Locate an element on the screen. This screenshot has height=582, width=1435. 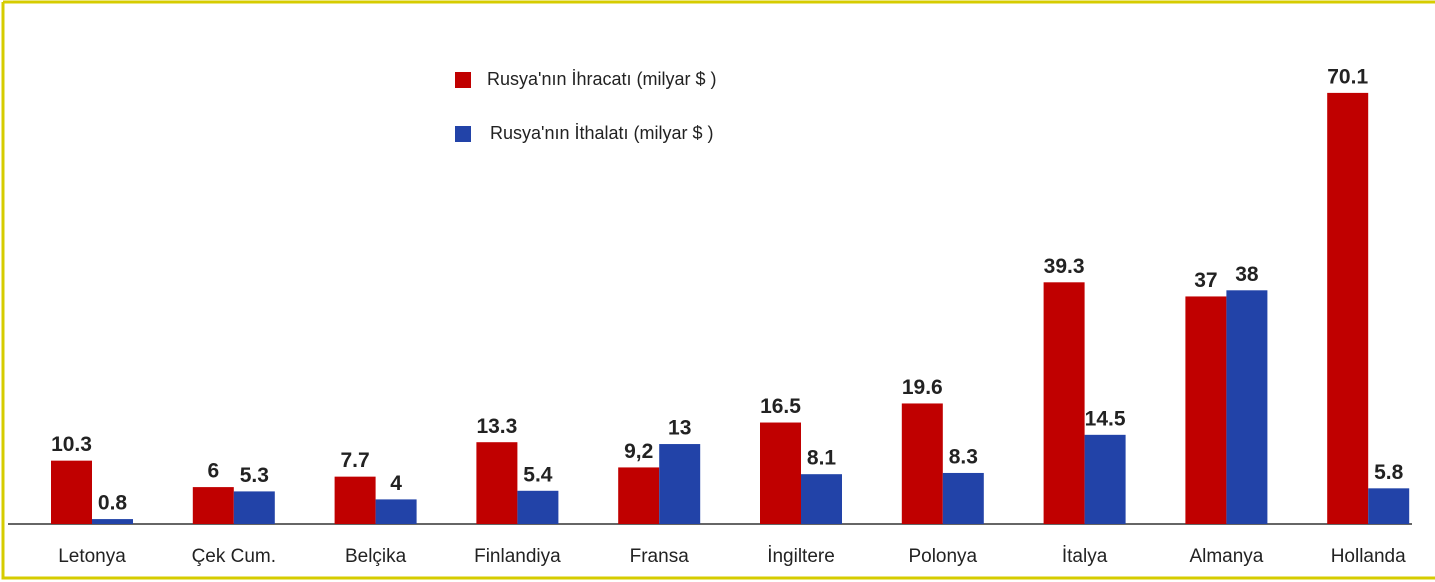
data-label: 5.4 is located at coordinates (538, 474).